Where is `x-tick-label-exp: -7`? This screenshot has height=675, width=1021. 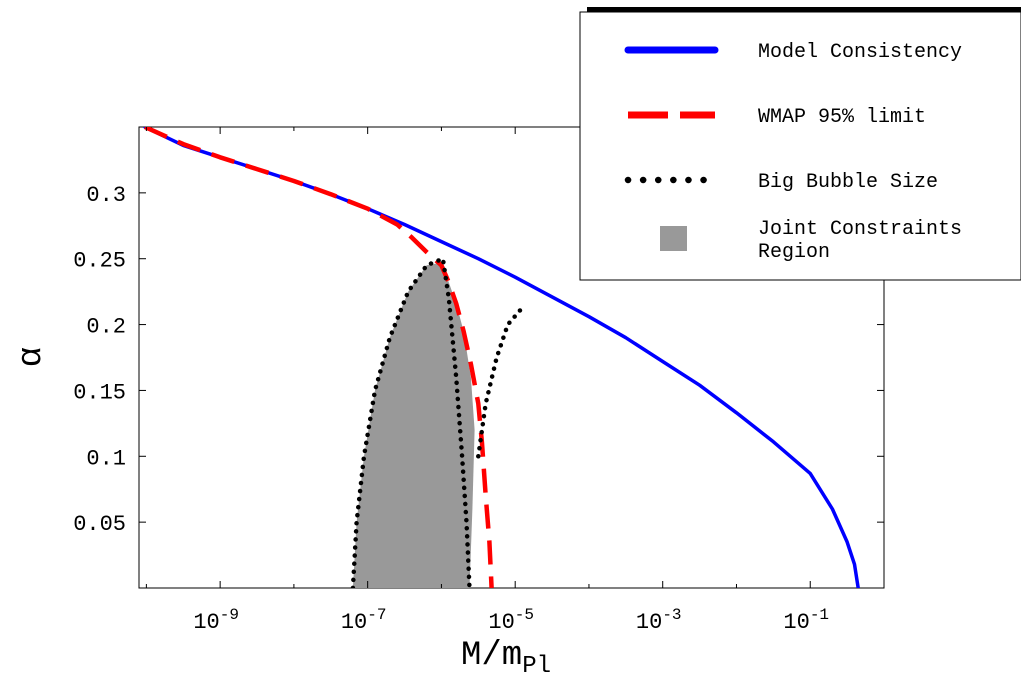
x-tick-label-exp: -7 is located at coordinates (376, 615).